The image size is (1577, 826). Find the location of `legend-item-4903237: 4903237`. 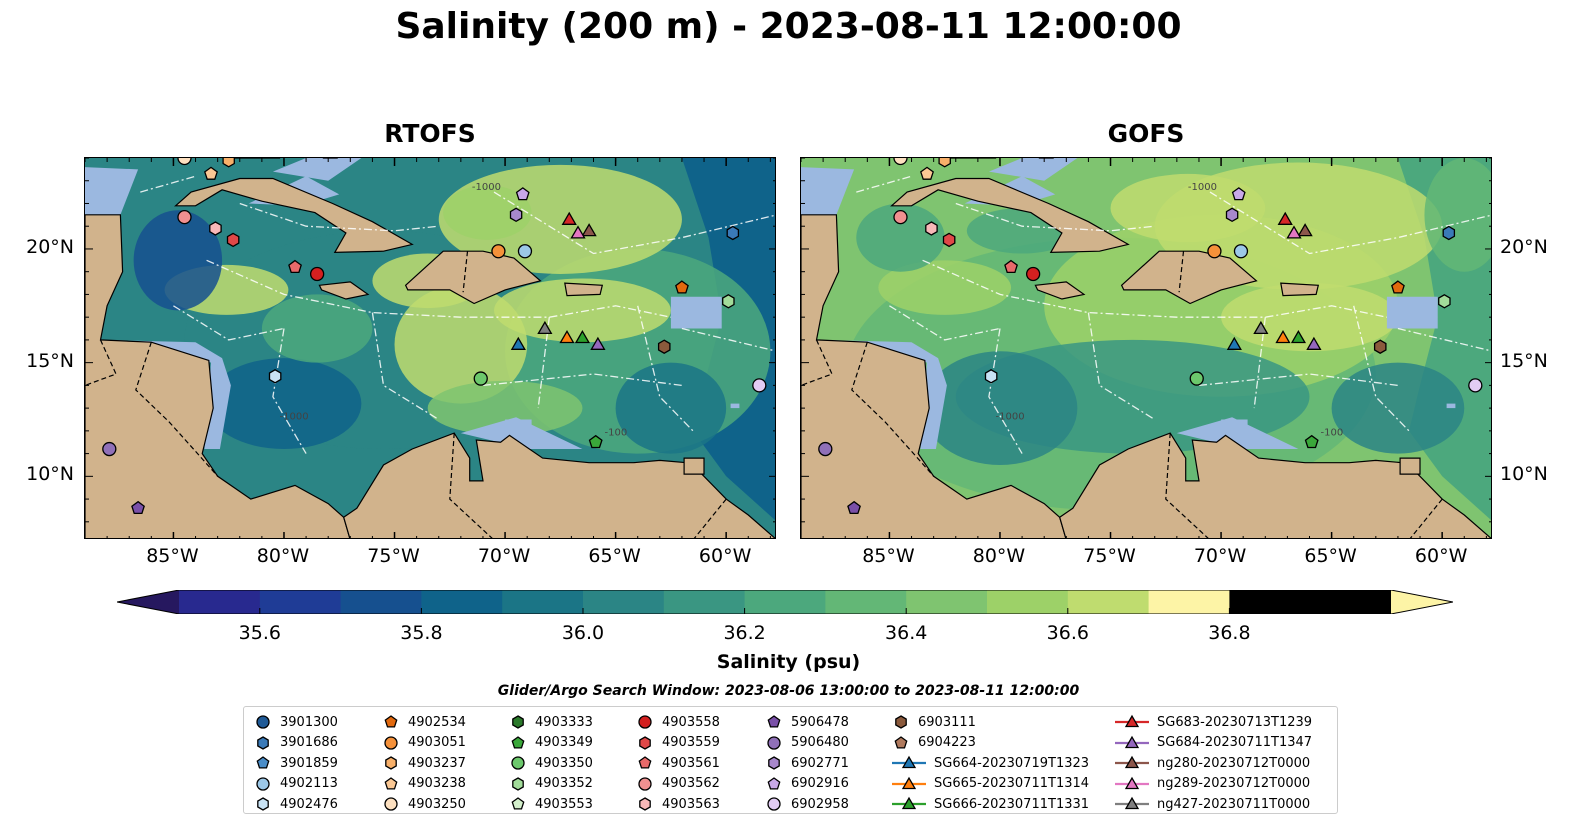

legend-item-4903237: 4903237 is located at coordinates (424, 763).